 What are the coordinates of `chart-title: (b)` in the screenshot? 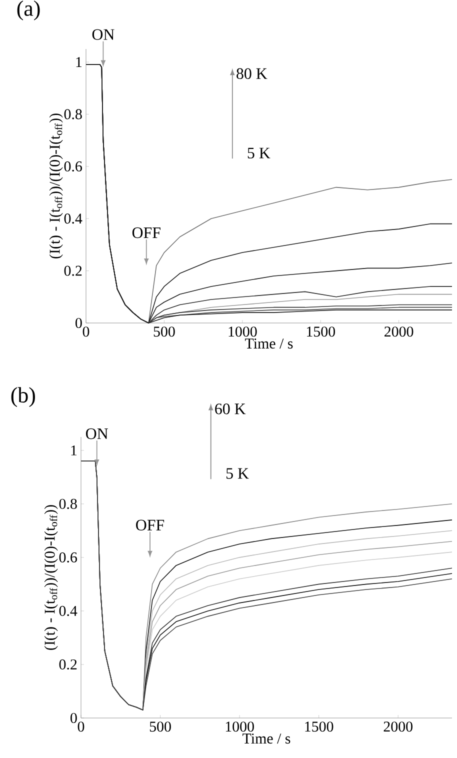 It's located at (23, 397).